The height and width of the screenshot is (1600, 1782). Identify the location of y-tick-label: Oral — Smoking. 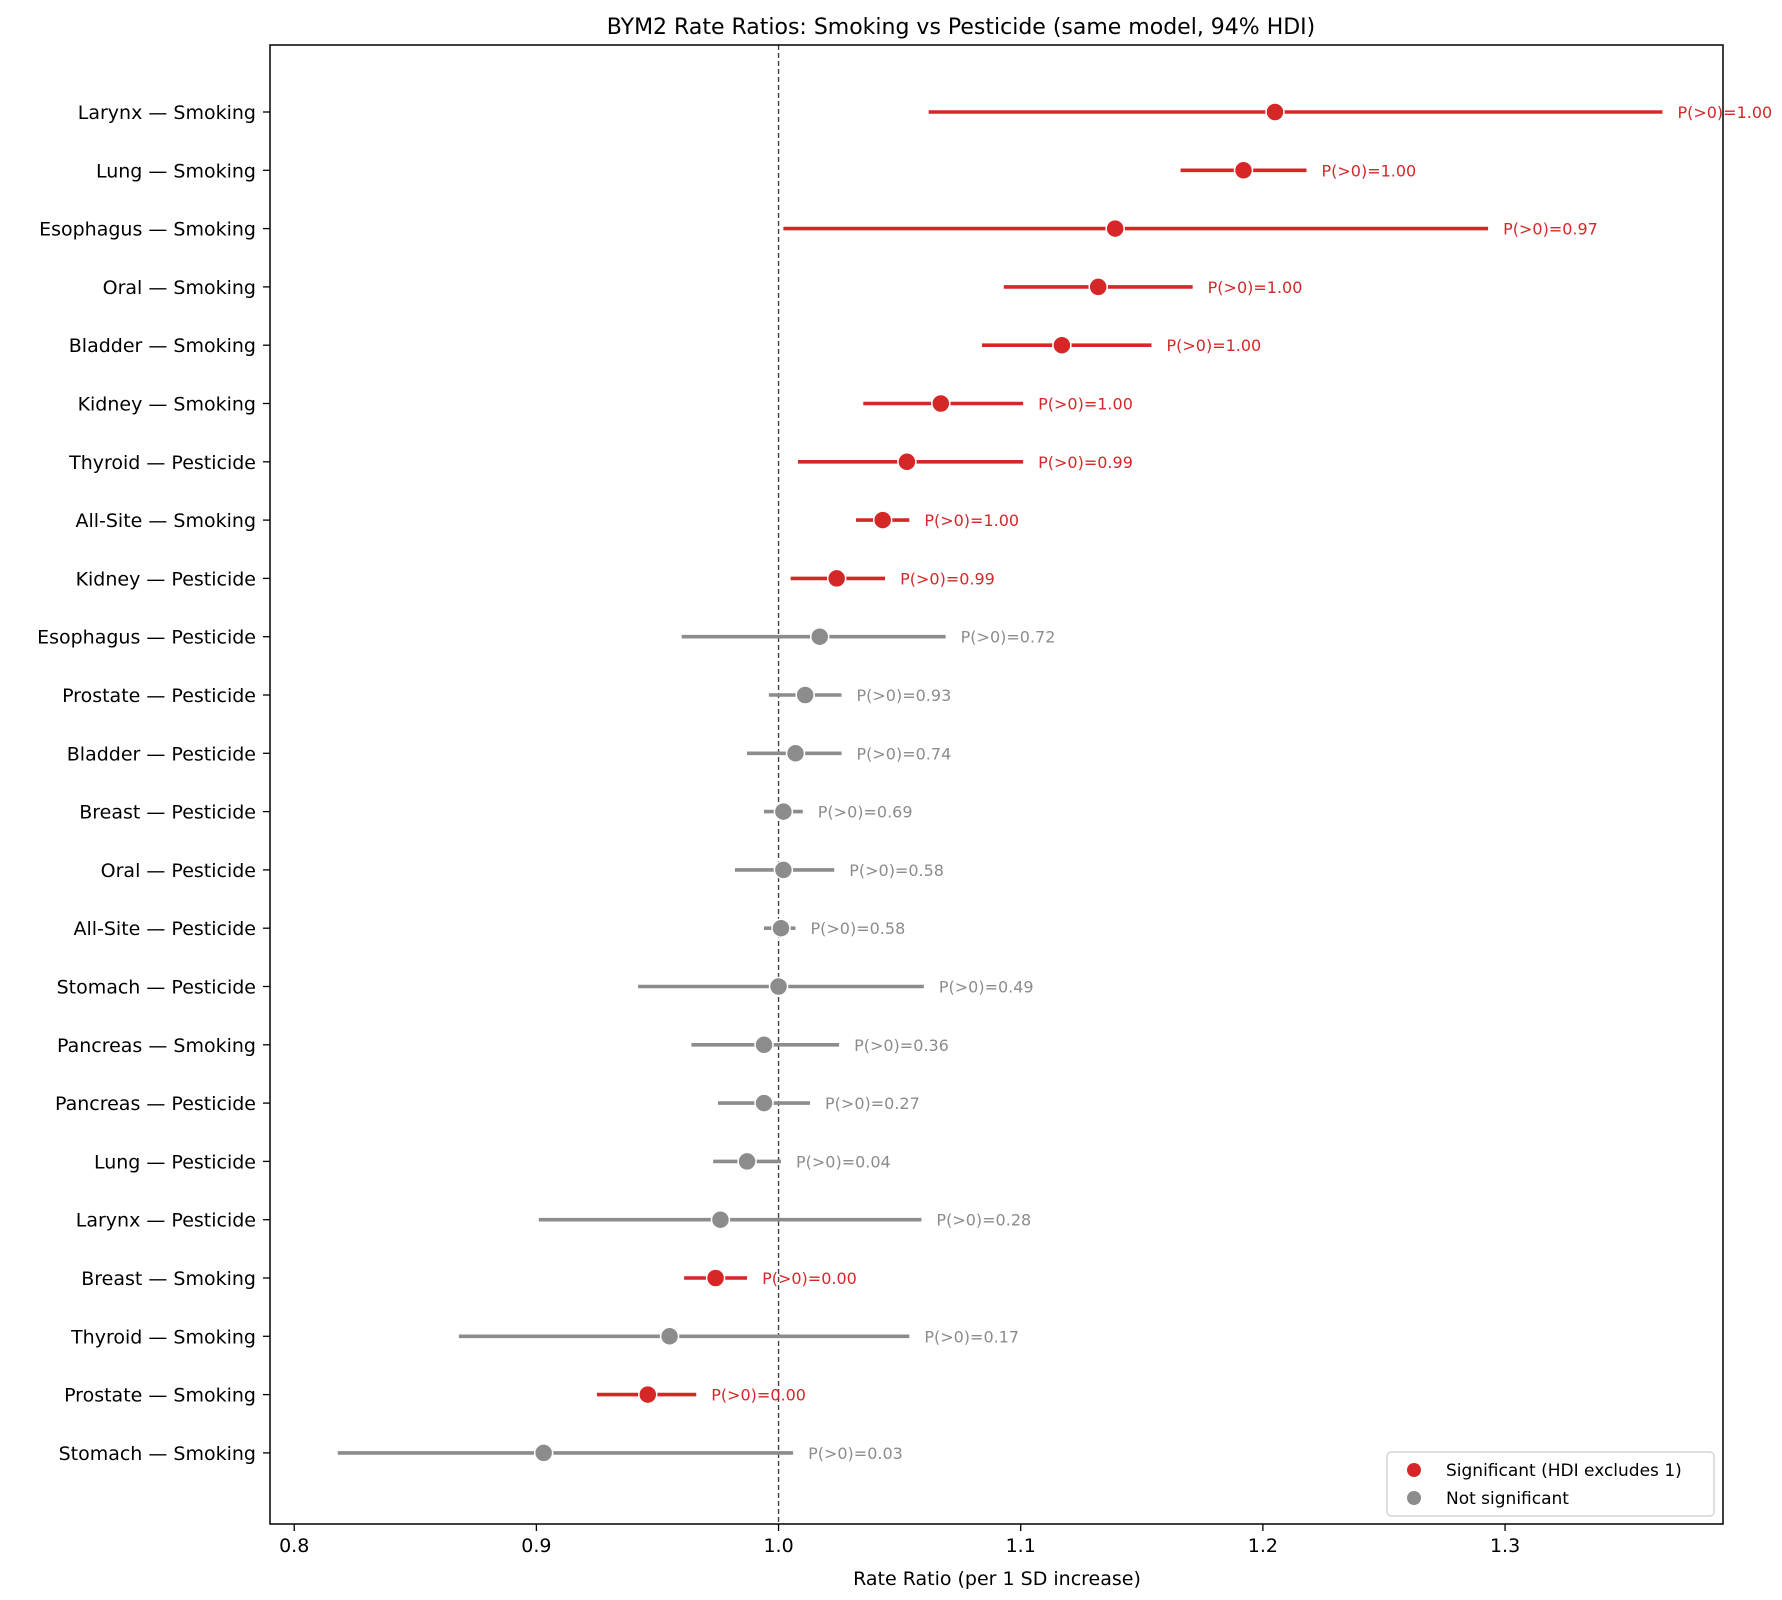
(179, 288).